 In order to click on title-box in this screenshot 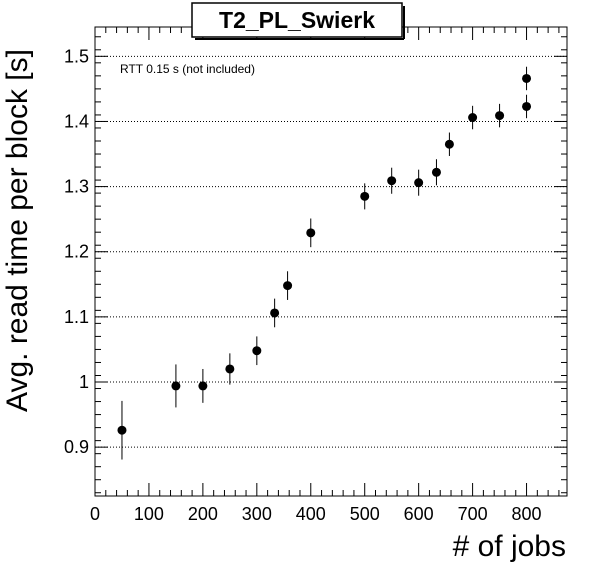, I will do `click(297, 20)`.